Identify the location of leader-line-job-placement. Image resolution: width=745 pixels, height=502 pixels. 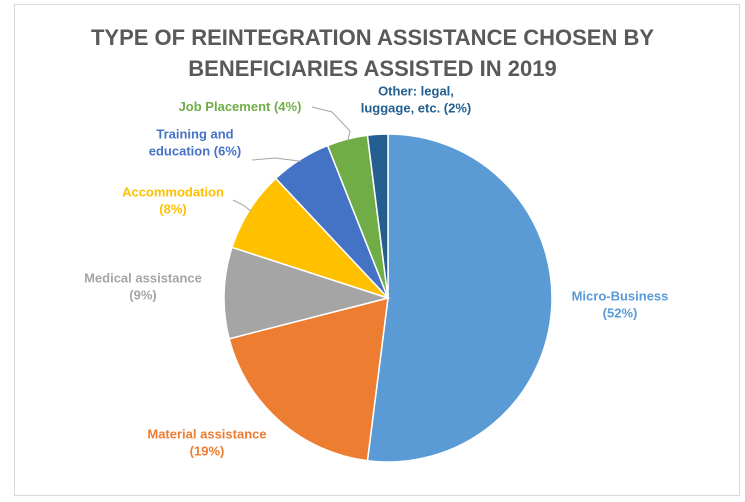
(331, 124).